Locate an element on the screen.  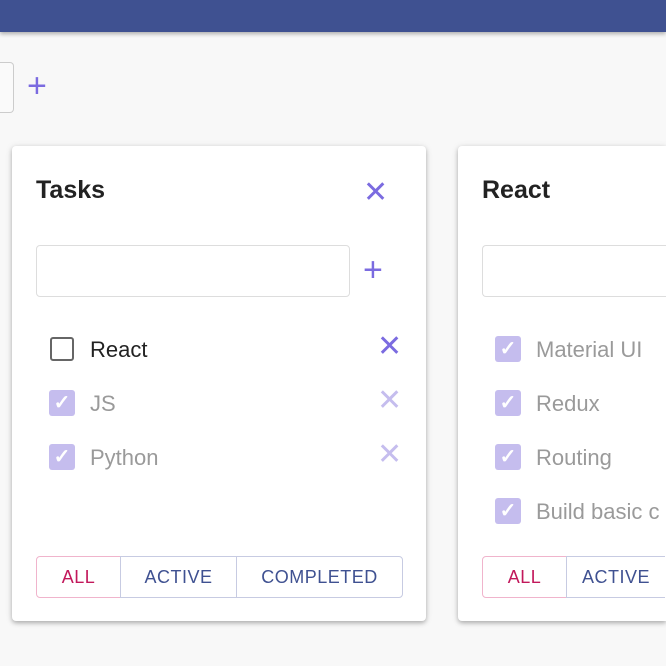
task-label: Routing is located at coordinates (574, 457).